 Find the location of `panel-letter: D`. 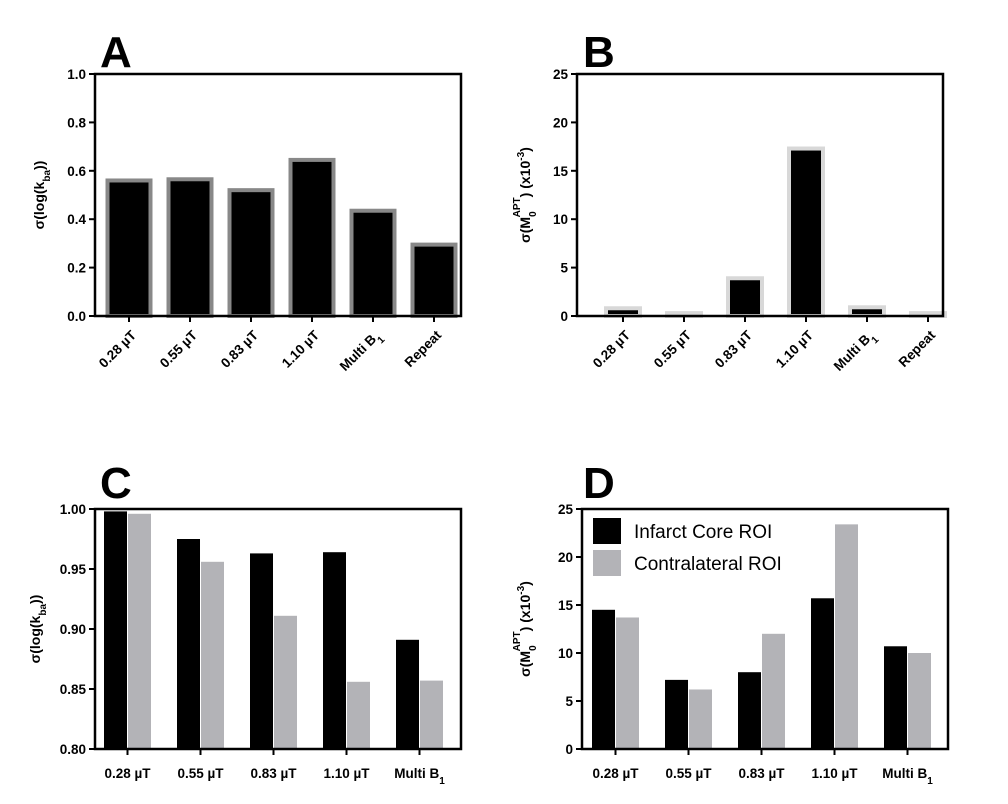

panel-letter: D is located at coordinates (599, 483).